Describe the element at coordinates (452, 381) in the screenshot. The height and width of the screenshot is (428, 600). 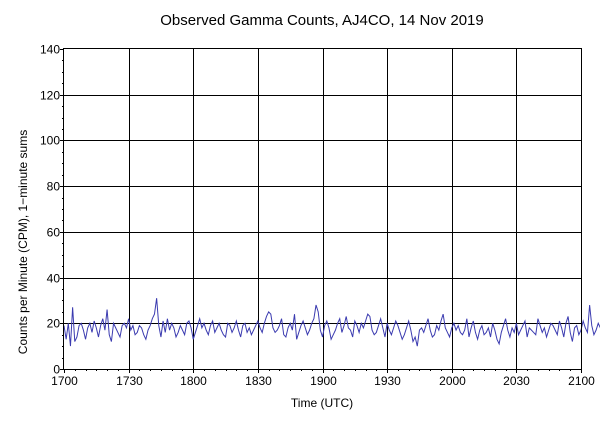
I see `x-tick-label: 2000` at that location.